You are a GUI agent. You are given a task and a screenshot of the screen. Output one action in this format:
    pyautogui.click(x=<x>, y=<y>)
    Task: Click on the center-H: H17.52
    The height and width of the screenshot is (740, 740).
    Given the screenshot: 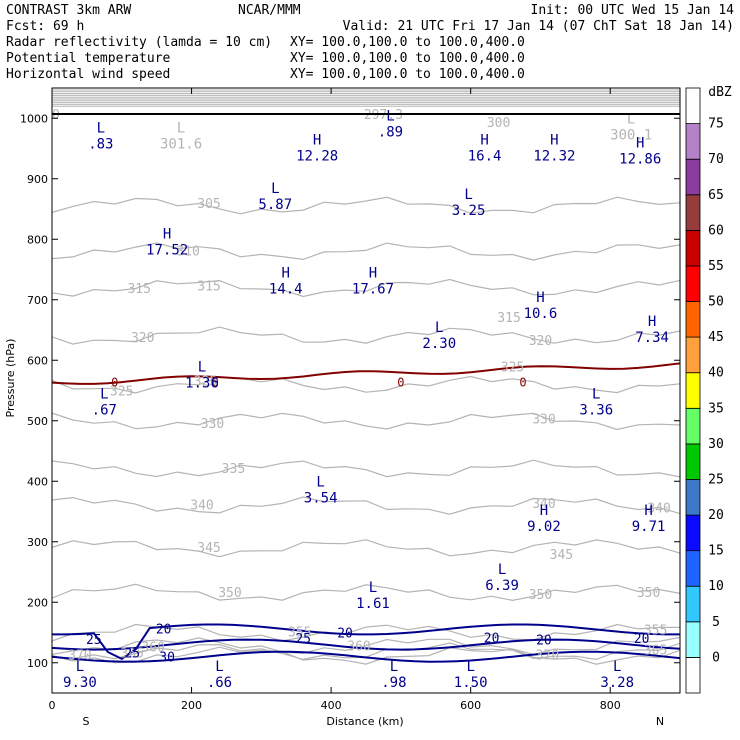 What is the action you would take?
    pyautogui.click(x=167, y=242)
    